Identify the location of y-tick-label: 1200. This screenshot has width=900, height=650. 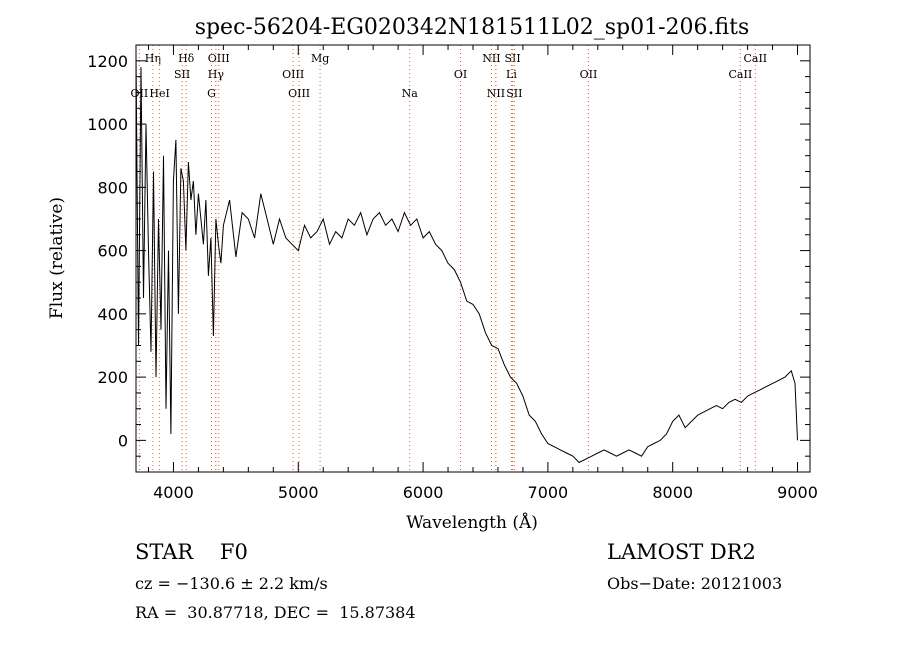
(107, 61).